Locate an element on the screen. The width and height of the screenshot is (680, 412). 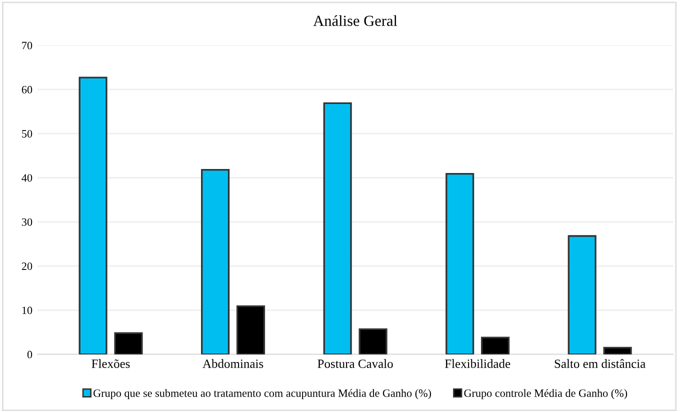
y-tick-label: 40 is located at coordinates (27, 178).